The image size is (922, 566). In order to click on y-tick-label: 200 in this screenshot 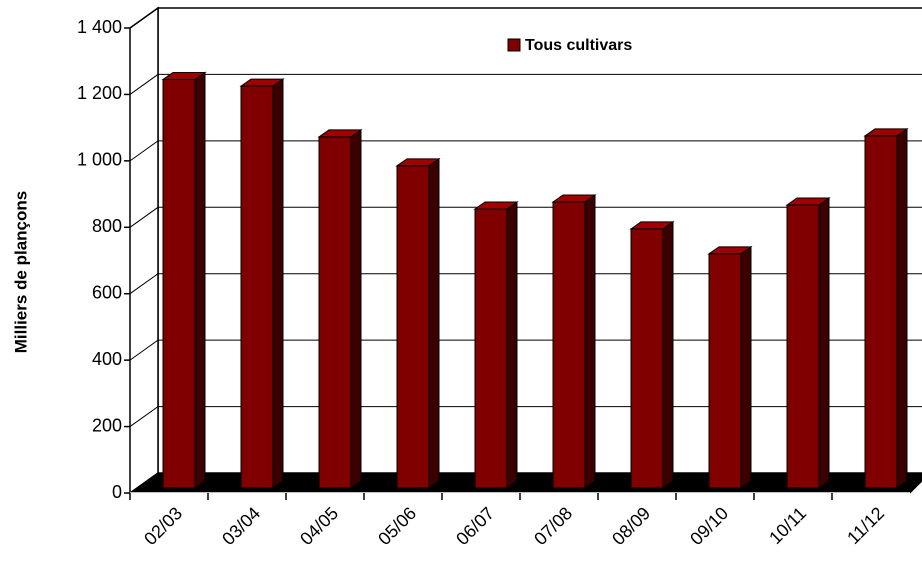, I will do `click(107, 425)`.